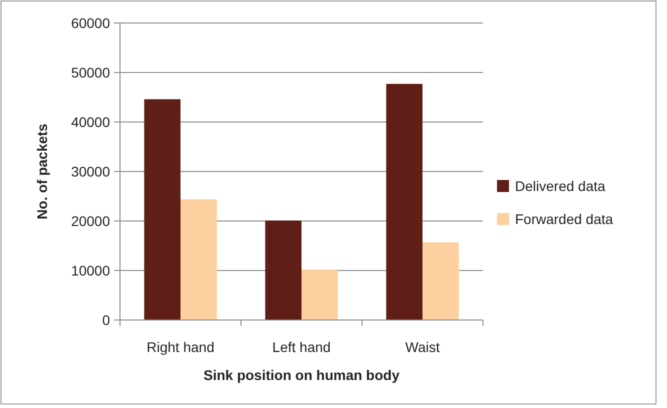  Describe the element at coordinates (90, 171) in the screenshot. I see `y-tick-label: 30000` at that location.